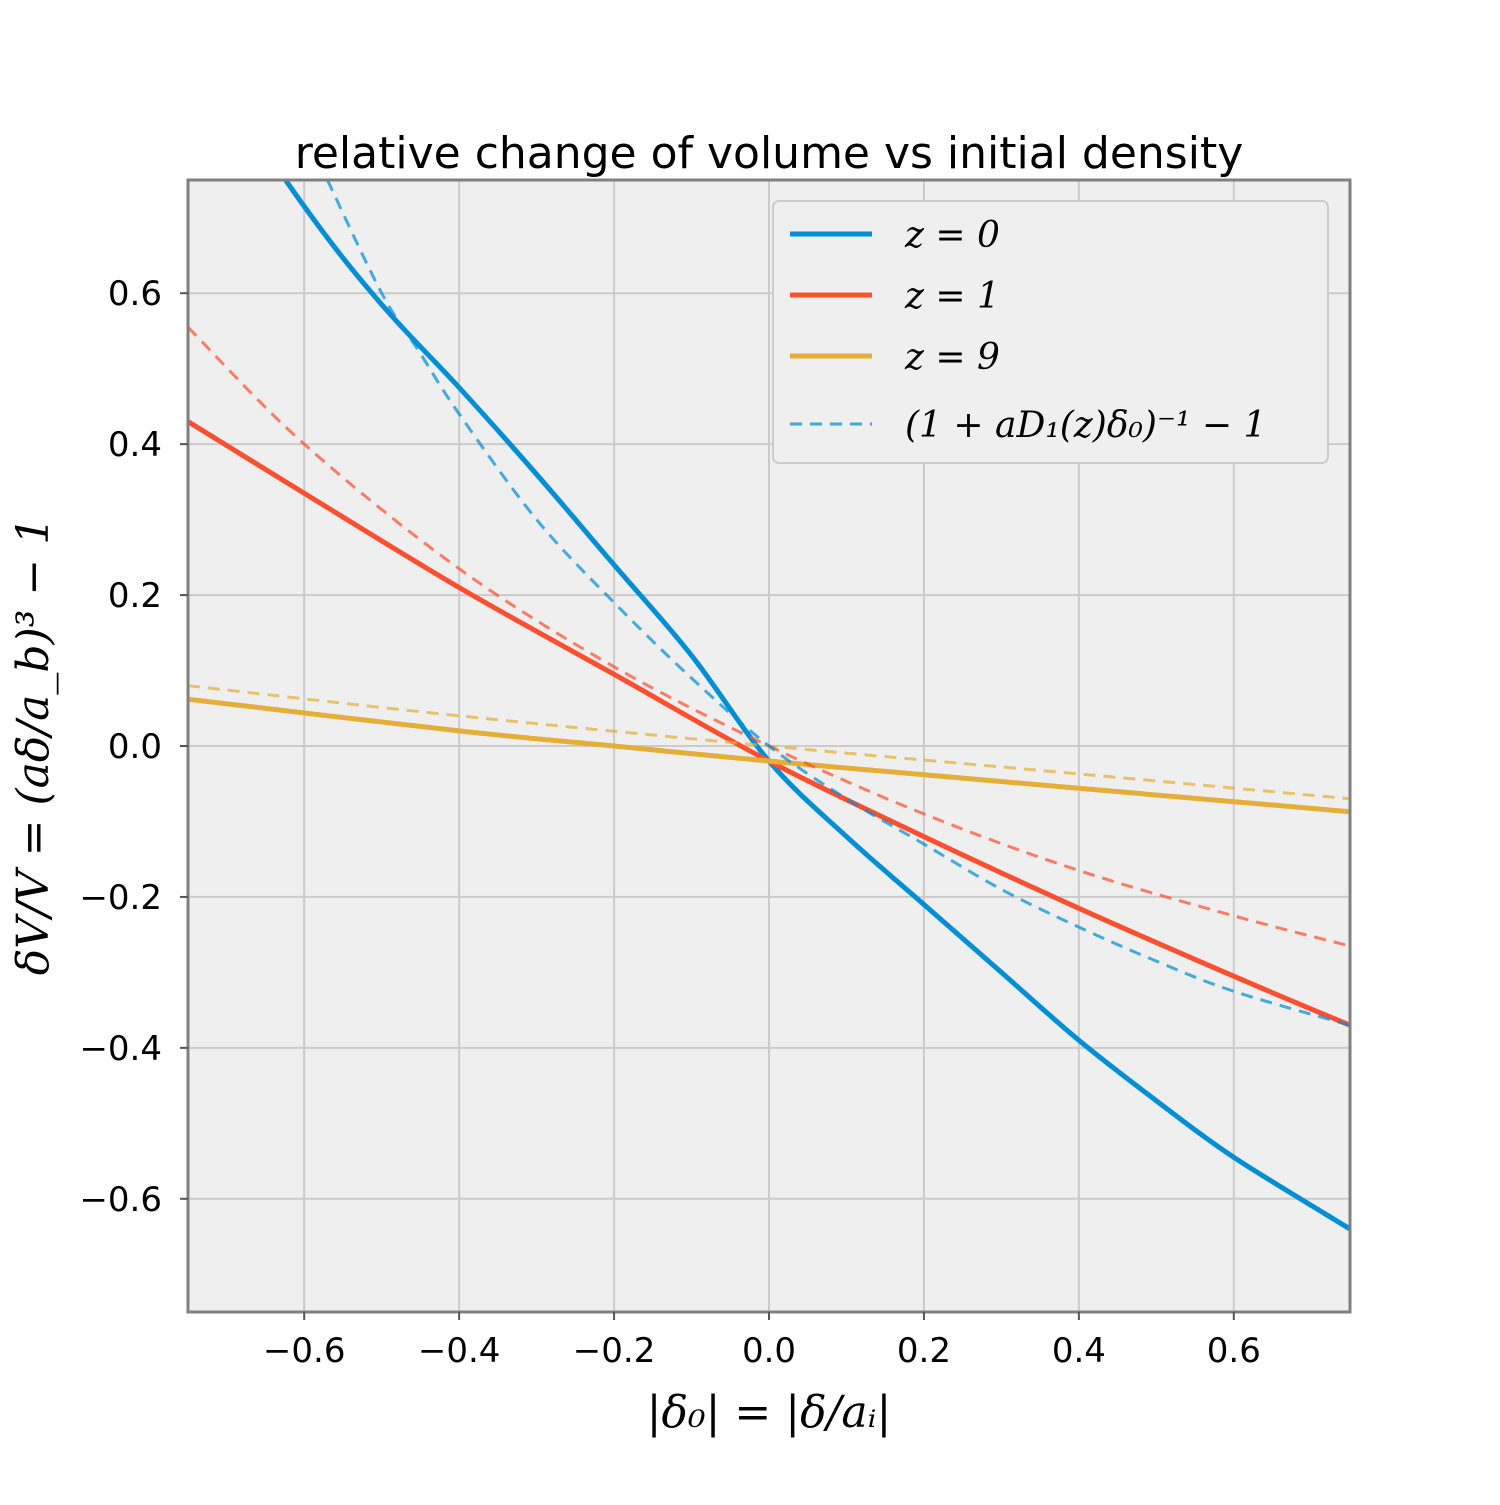 The height and width of the screenshot is (1505, 1500). What do you see at coordinates (769, 1412) in the screenshot?
I see `x-axis-label: |δ₀| = |δ/aᵢ|` at bounding box center [769, 1412].